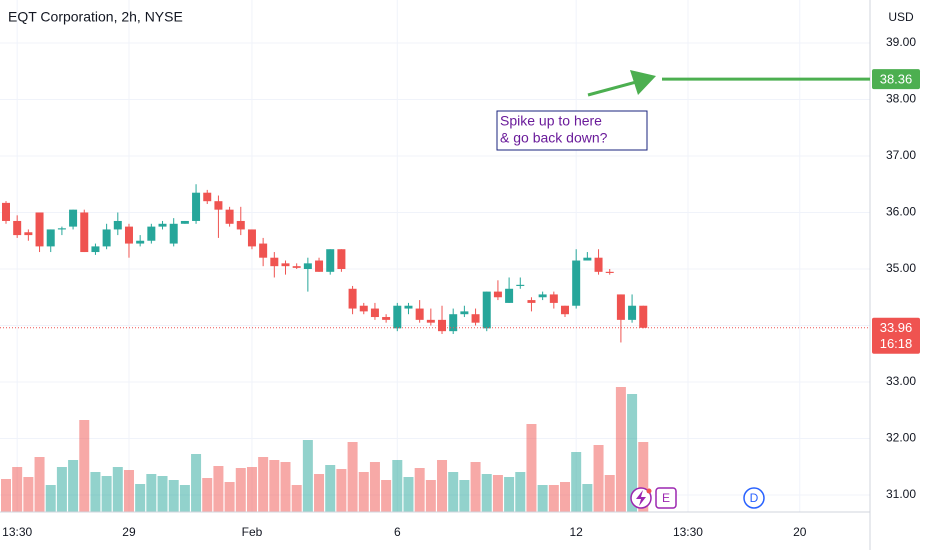 The width and height of the screenshot is (932, 550). Describe the element at coordinates (901, 381) in the screenshot. I see `y-tick-label: 33.00` at that location.